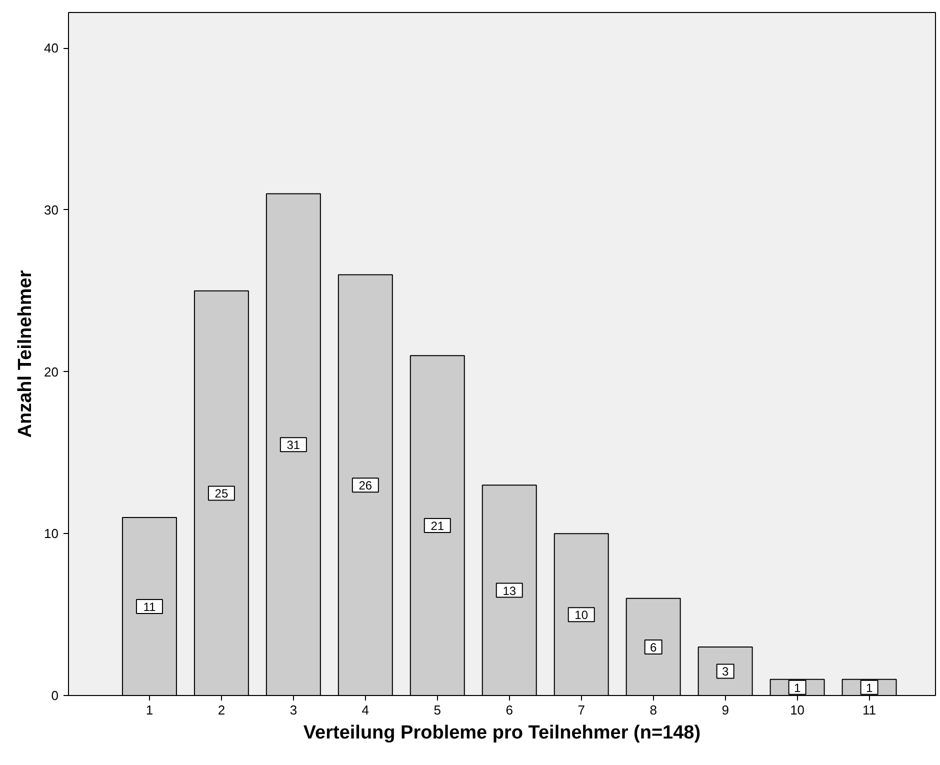  What do you see at coordinates (51, 372) in the screenshot?
I see `y-tick-label: 20` at bounding box center [51, 372].